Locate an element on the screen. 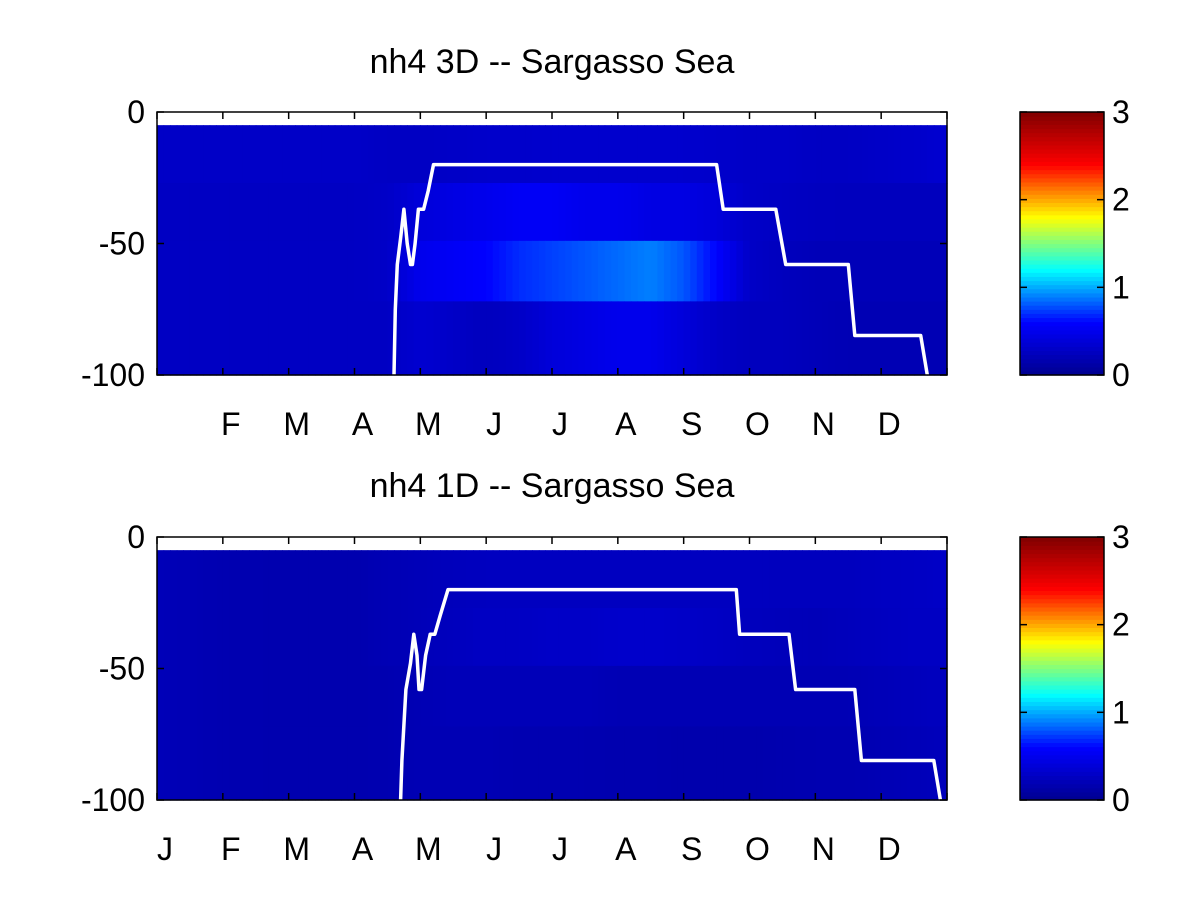  x-tick-label: O is located at coordinates (757, 849).